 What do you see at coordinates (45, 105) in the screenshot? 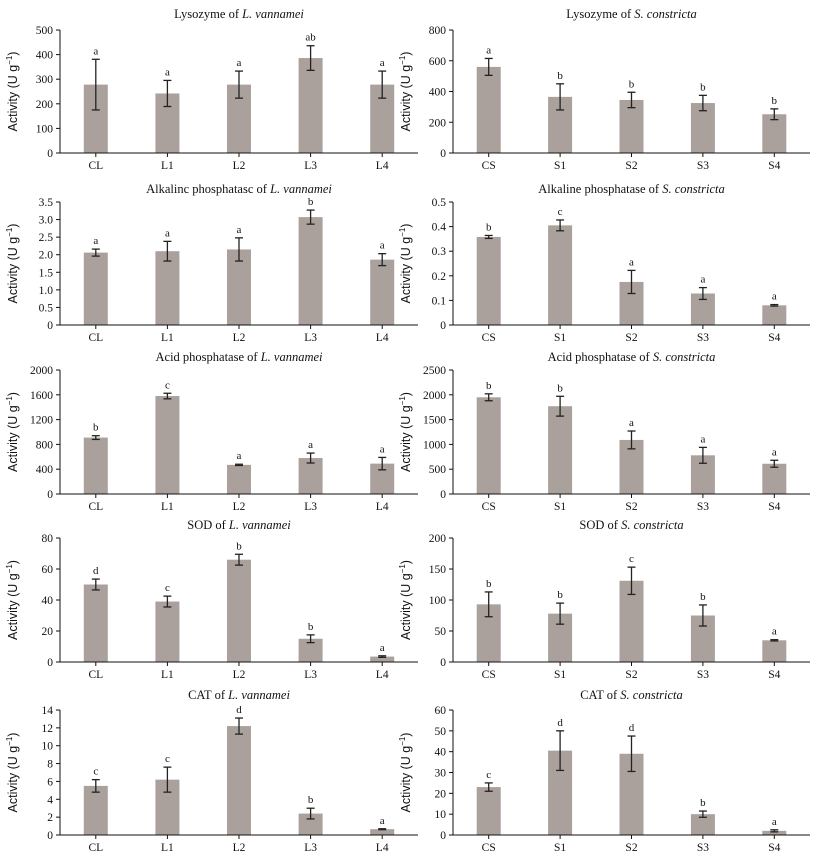
I see `y-tick-label: 200` at bounding box center [45, 105].